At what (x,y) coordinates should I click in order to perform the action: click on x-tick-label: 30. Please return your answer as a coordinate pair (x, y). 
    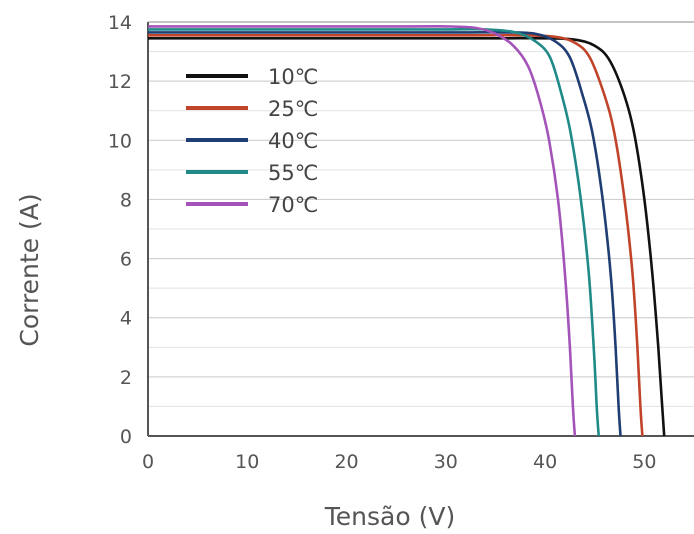
    Looking at the image, I should click on (446, 462).